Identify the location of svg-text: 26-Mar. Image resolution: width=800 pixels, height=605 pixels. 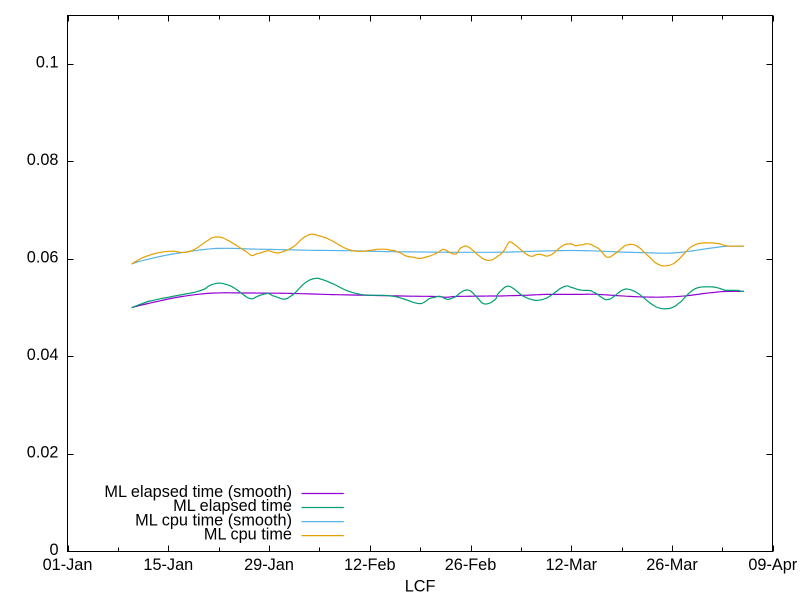
(672, 565).